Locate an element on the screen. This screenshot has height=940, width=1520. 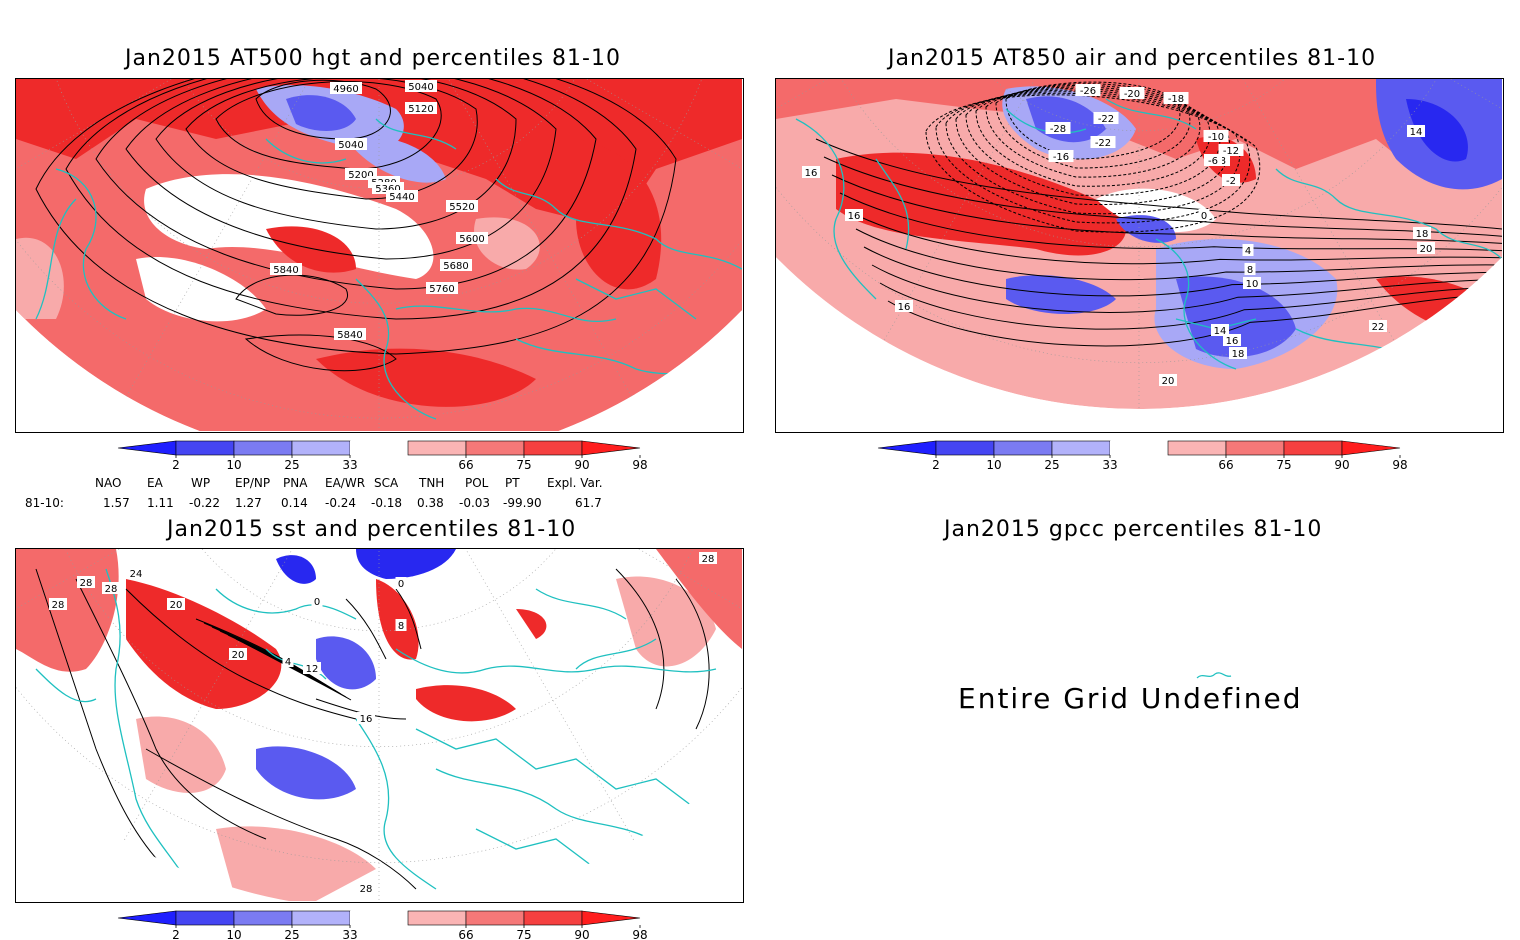
latitude-circle is located at coordinates (1139, 221).